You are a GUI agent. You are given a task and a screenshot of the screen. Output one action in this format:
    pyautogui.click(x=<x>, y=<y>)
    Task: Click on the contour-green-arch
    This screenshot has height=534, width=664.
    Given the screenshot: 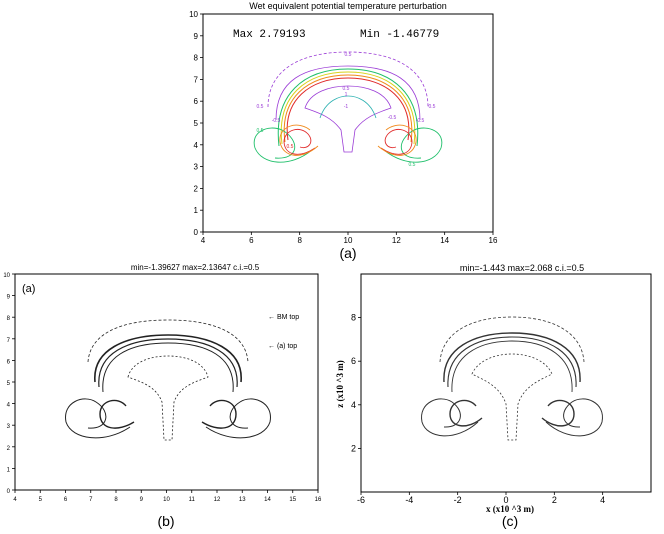 What is the action you would take?
    pyautogui.click(x=348, y=107)
    